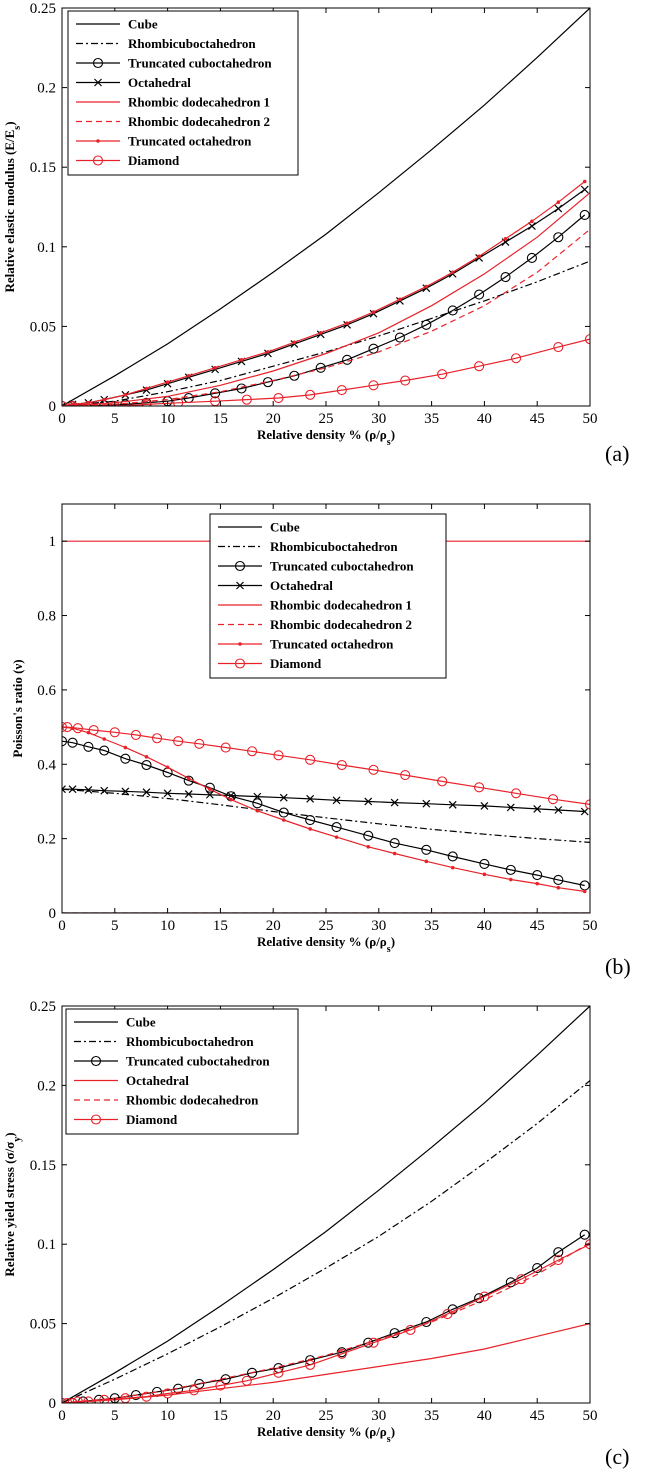 This screenshot has height=1478, width=648. What do you see at coordinates (12, 206) in the screenshot?
I see `y-axis-label: Relative elastic modulus (E/Es)` at bounding box center [12, 206].